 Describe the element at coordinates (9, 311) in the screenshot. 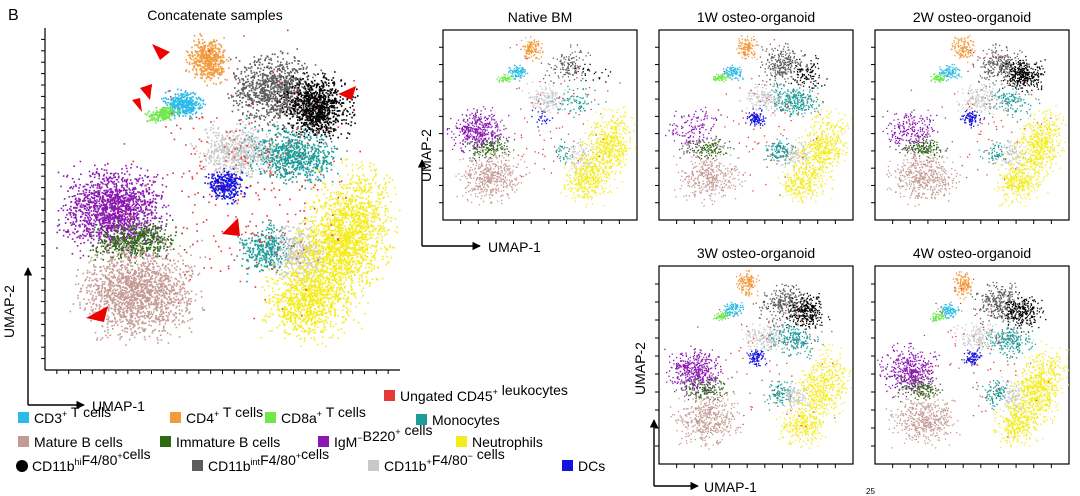

I see `main-y-axis-label: UMAP-2` at that location.